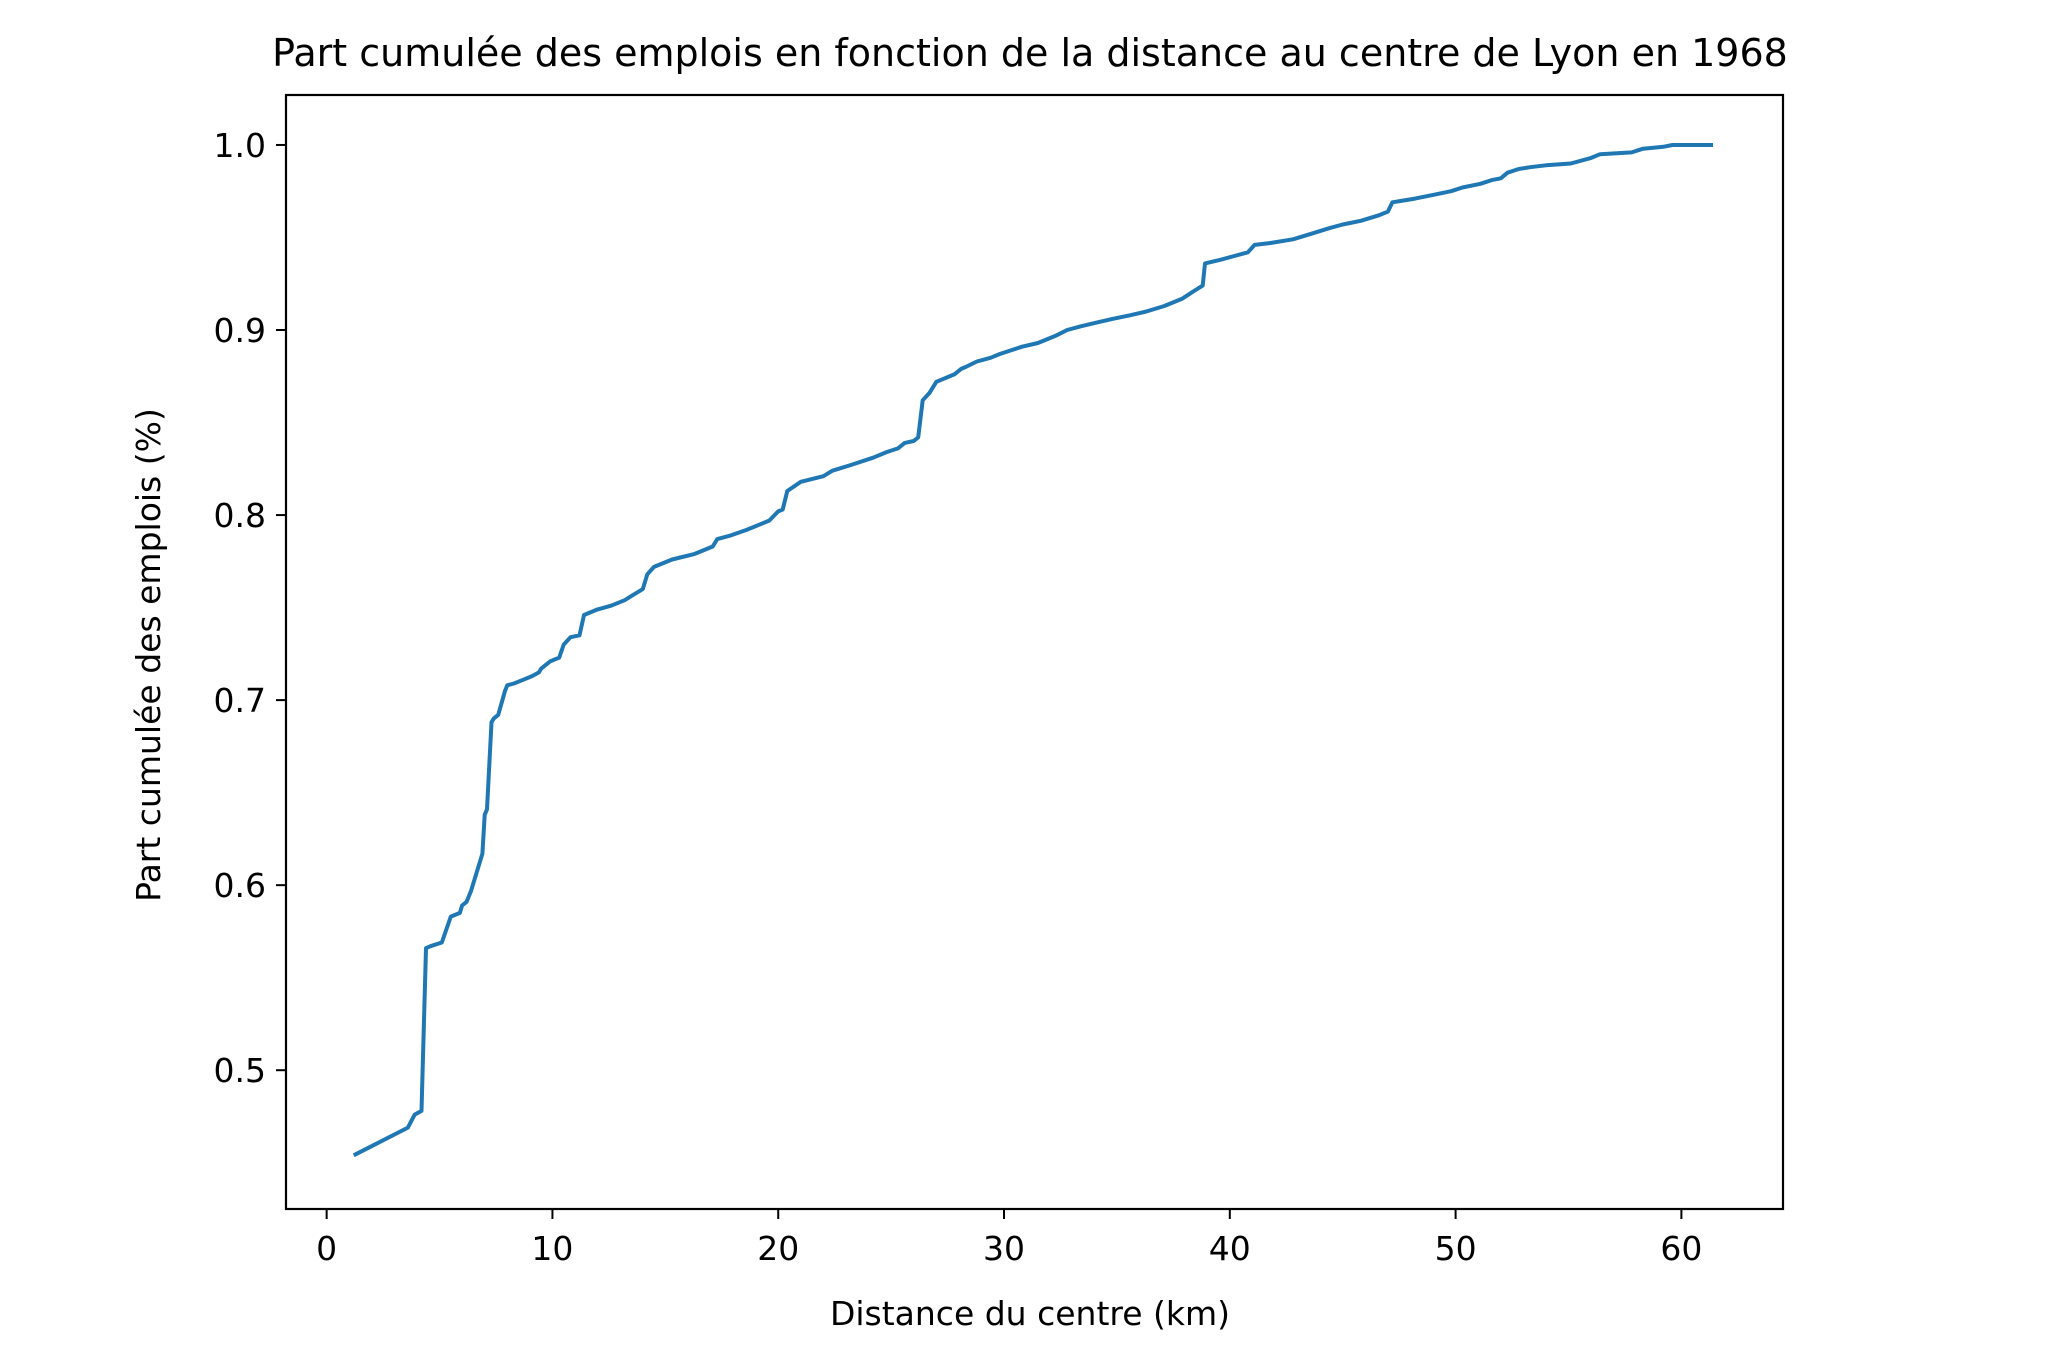 The width and height of the screenshot is (2055, 1359). What do you see at coordinates (240, 145) in the screenshot?
I see `y-tick-label: 1.0` at bounding box center [240, 145].